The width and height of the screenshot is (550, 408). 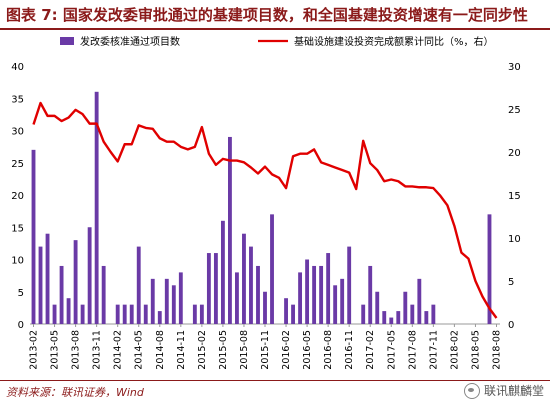 I want to click on x-tick-2014-08: 2014-08, so click(x=160, y=350).